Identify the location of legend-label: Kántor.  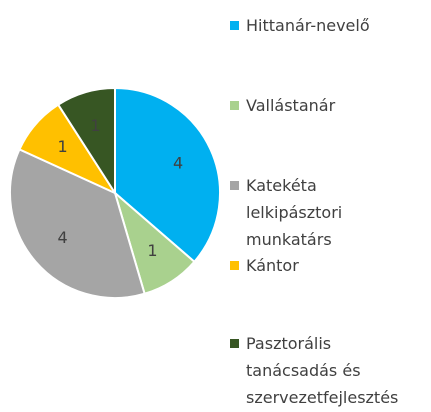
(272, 265).